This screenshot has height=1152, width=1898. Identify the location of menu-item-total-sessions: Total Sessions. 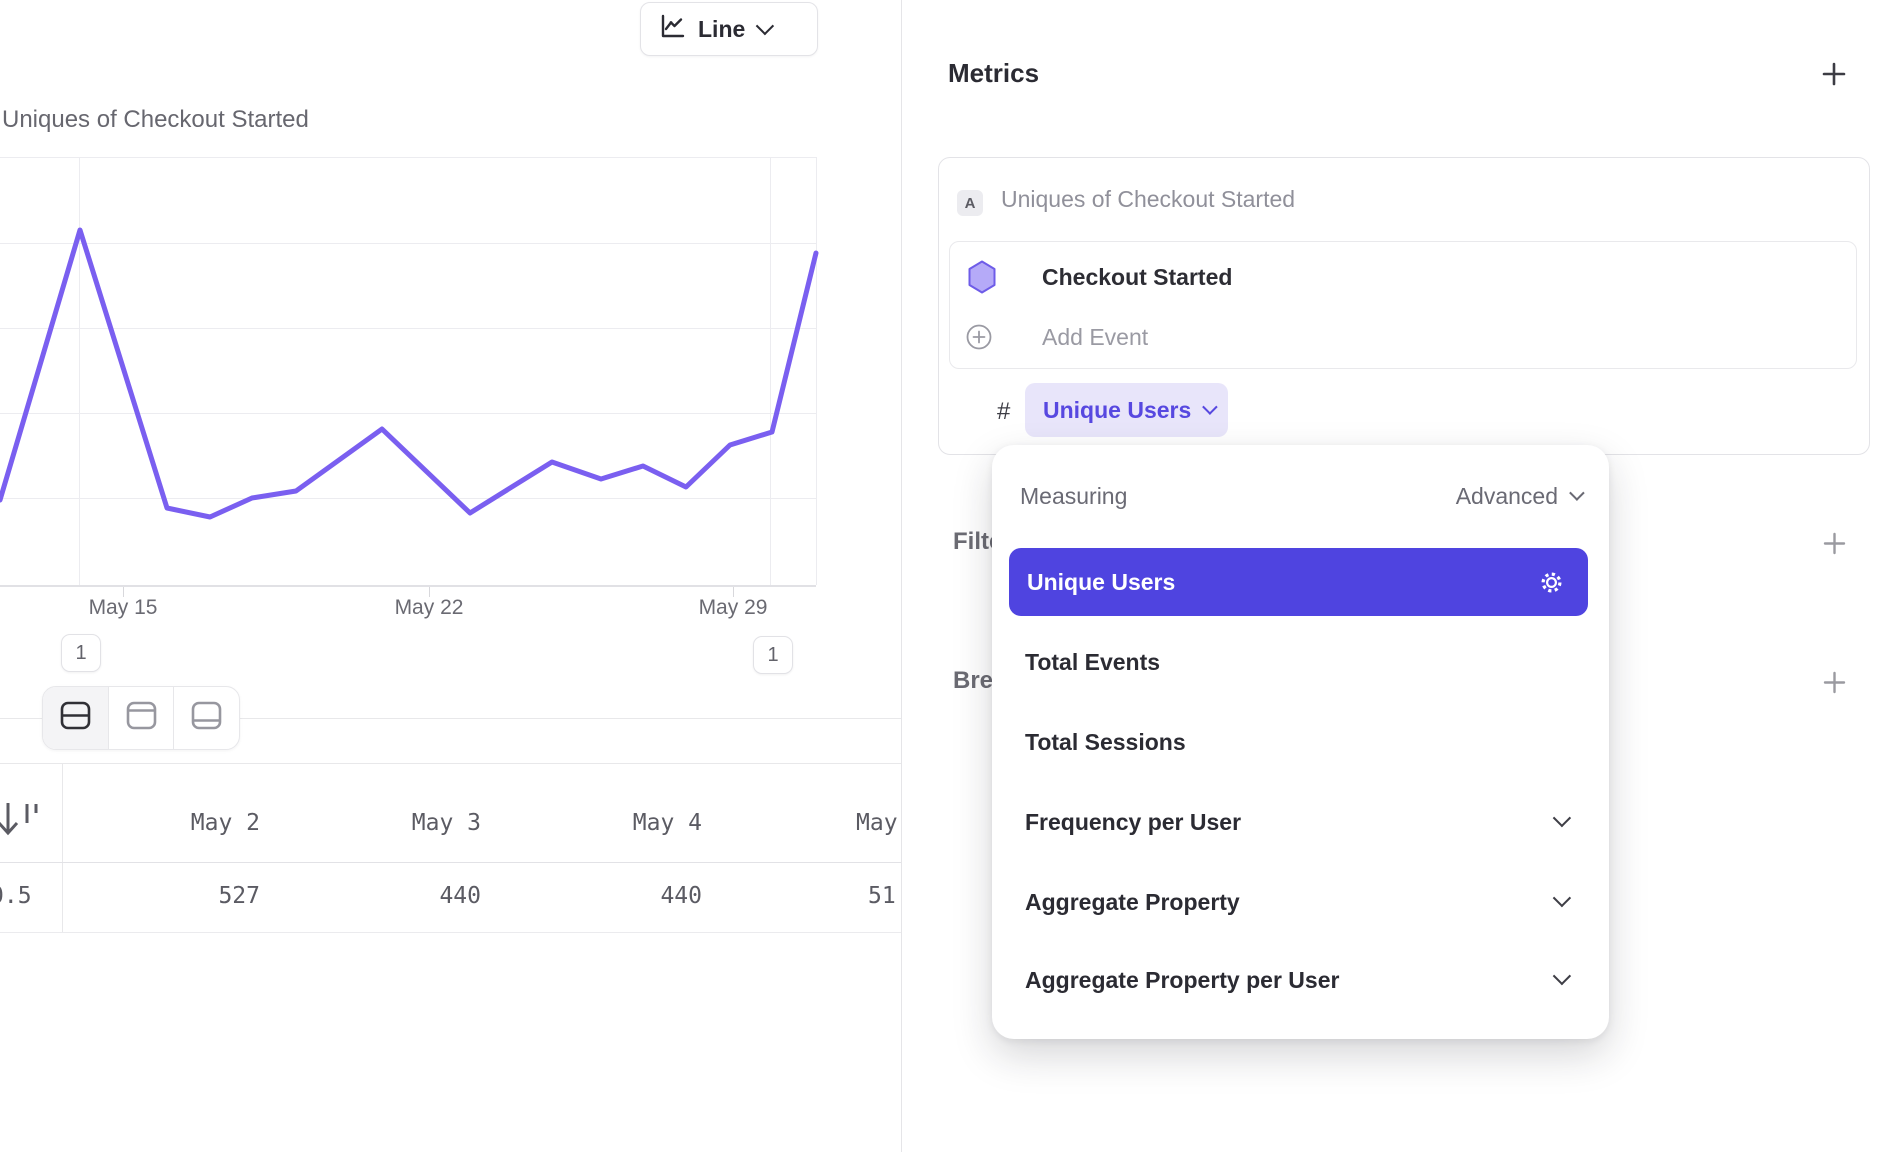
(1300, 742).